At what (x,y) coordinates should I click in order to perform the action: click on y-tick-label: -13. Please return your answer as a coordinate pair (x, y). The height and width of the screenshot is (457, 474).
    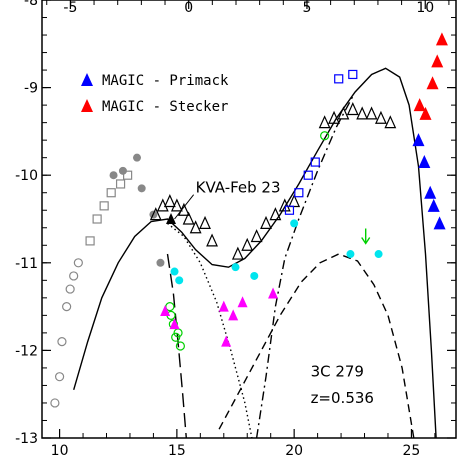
    Looking at the image, I should click on (26, 439).